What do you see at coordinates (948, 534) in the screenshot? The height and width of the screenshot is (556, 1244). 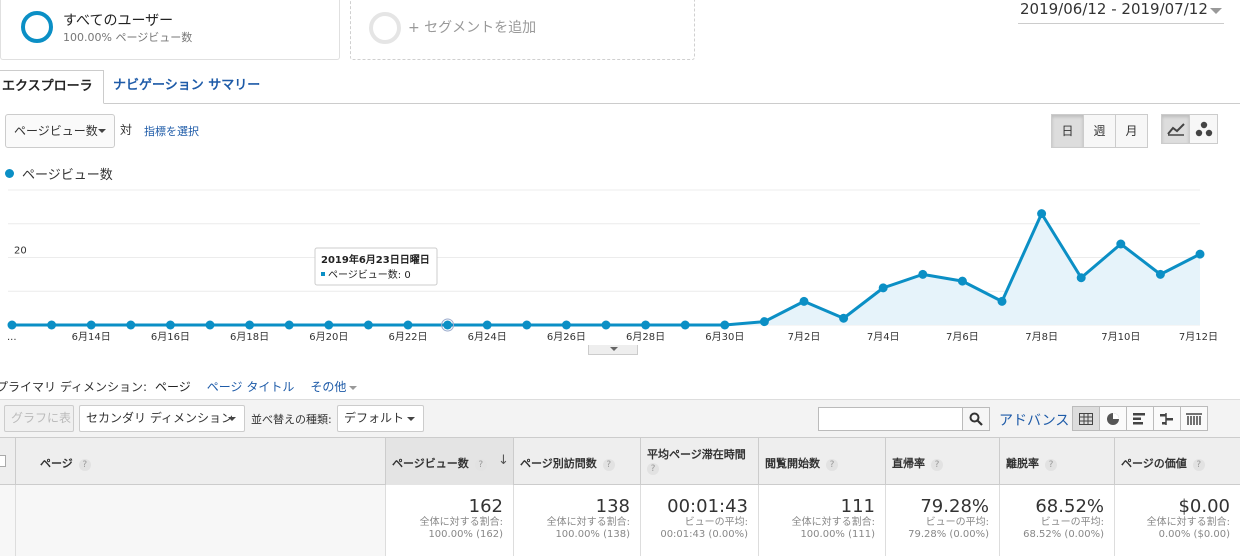 I see `summary-note: 79.28% (0.00%)` at bounding box center [948, 534].